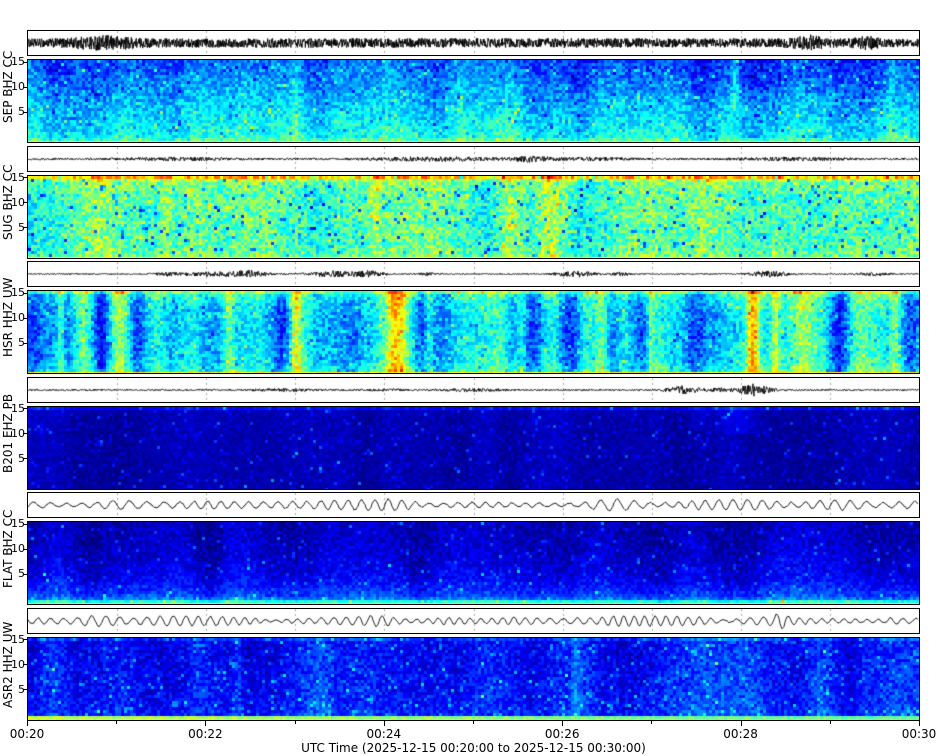 The height and width of the screenshot is (756, 950). What do you see at coordinates (384, 734) in the screenshot?
I see `x-tick-label-00:24: 00:24` at bounding box center [384, 734].